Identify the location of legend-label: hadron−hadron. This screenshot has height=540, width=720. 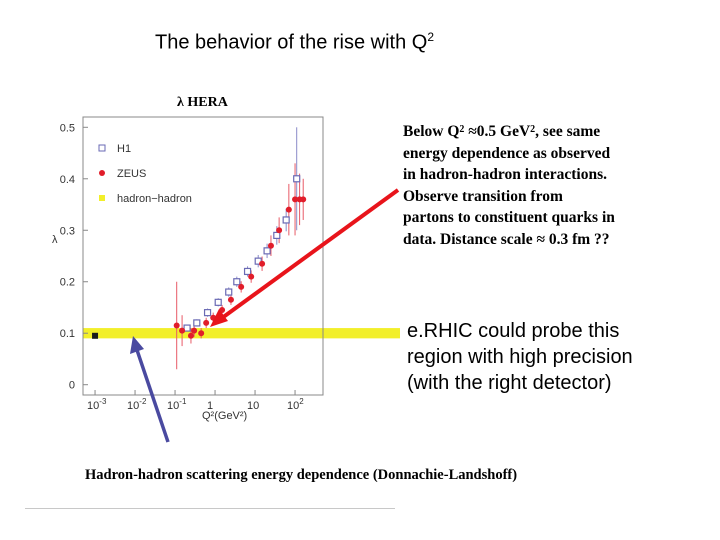
(154, 199).